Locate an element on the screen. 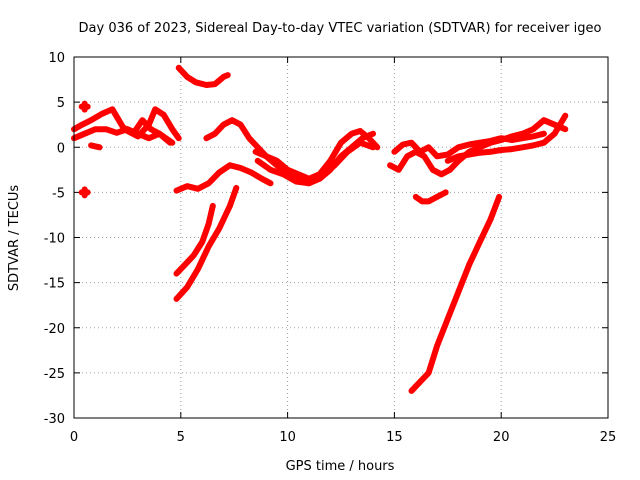 The height and width of the screenshot is (480, 640). y-tick-label: 5 is located at coordinates (61, 103).